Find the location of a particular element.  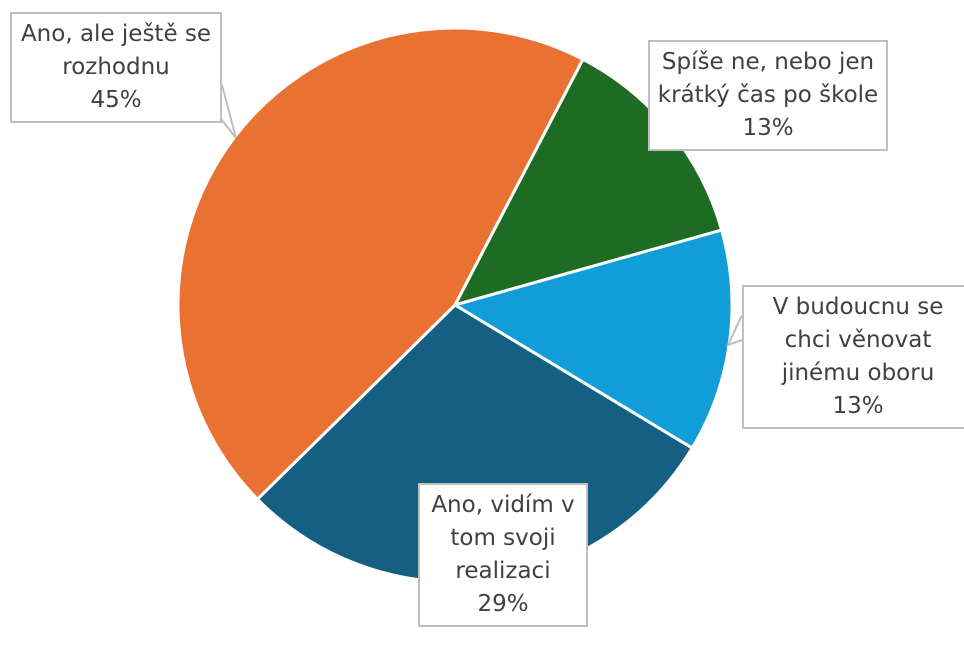

label-value: 29% is located at coordinates (503, 604).